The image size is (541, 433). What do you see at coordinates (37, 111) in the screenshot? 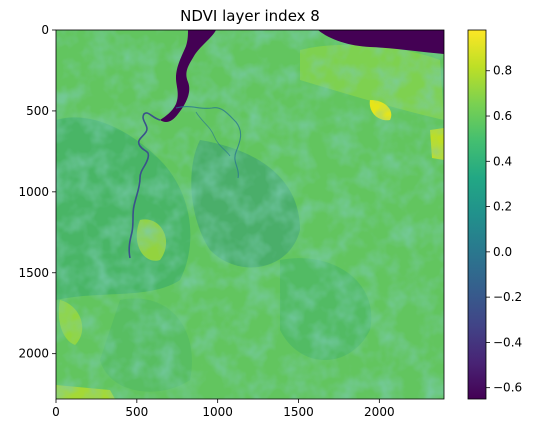
I see `y-tick-label: 500` at bounding box center [37, 111].